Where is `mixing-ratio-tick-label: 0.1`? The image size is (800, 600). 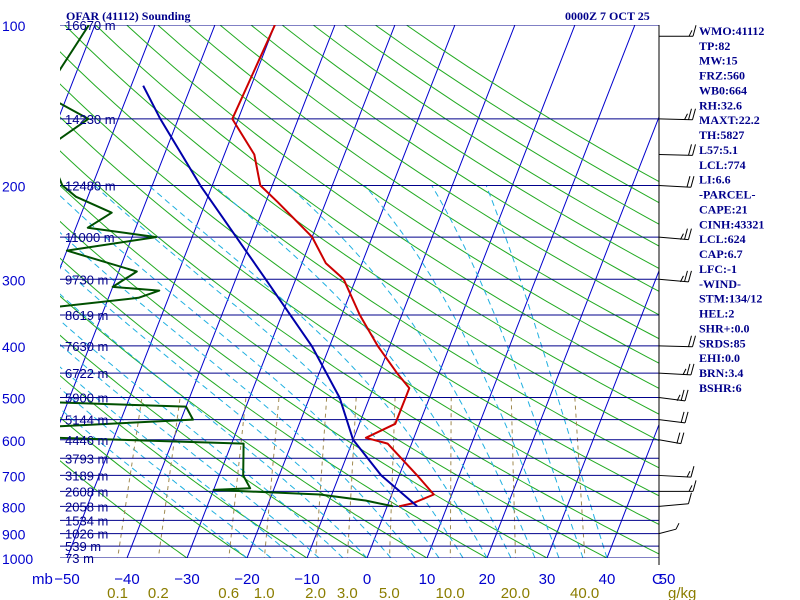
mixing-ratio-tick-label: 0.1 is located at coordinates (117, 592).